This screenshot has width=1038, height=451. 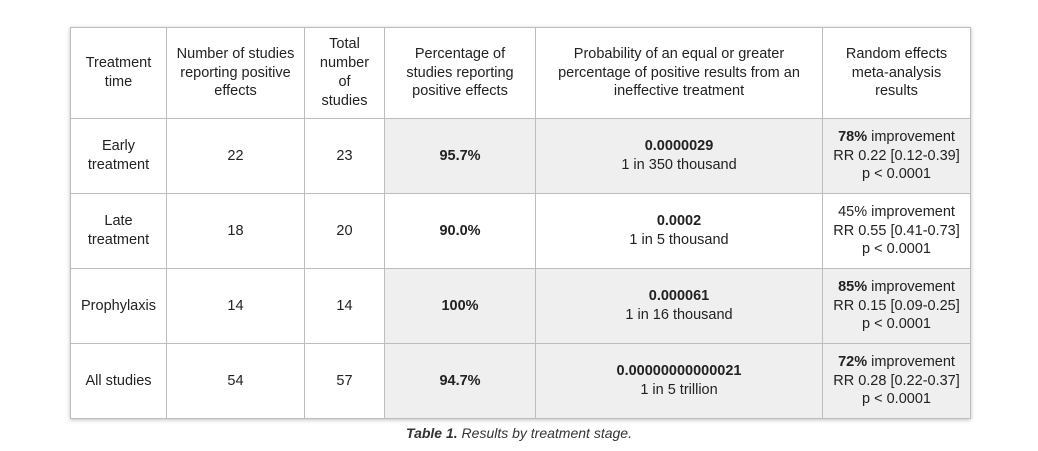 What do you see at coordinates (344, 73) in the screenshot?
I see `header-total-studies: Total number of studies` at bounding box center [344, 73].